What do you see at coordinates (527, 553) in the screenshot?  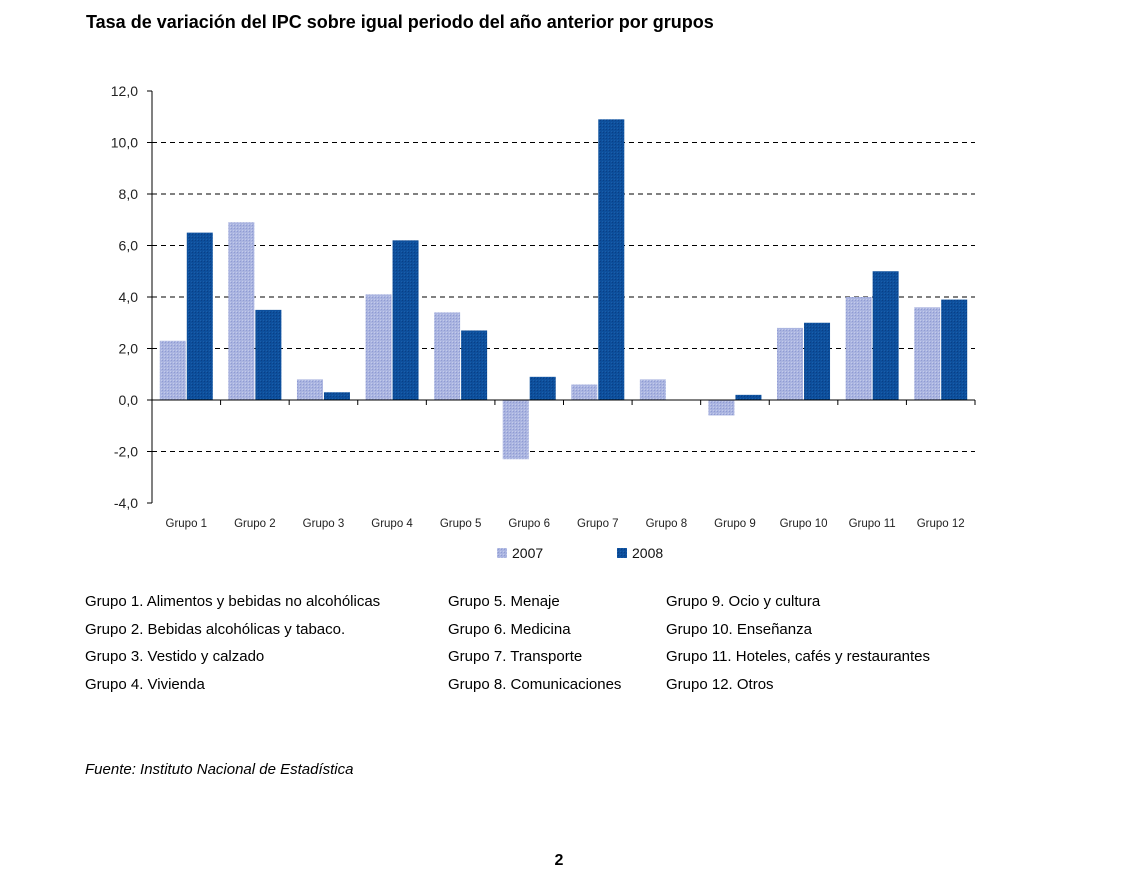 I see `legend-label-2007: 2007` at bounding box center [527, 553].